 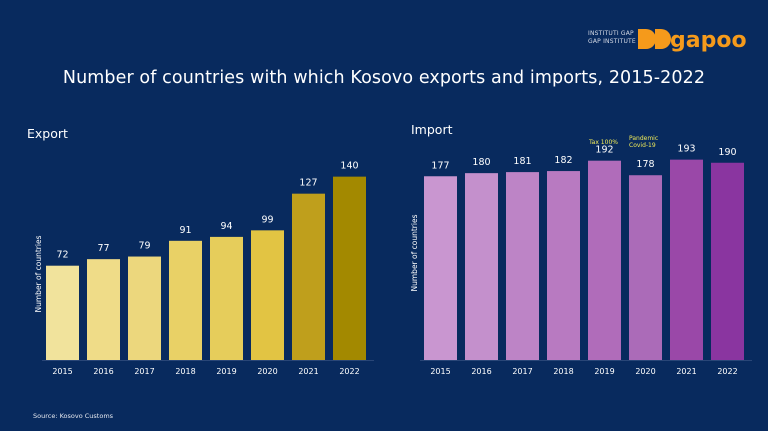 What do you see at coordinates (308, 183) in the screenshot?
I see `export-data-label-2021: 127` at bounding box center [308, 183].